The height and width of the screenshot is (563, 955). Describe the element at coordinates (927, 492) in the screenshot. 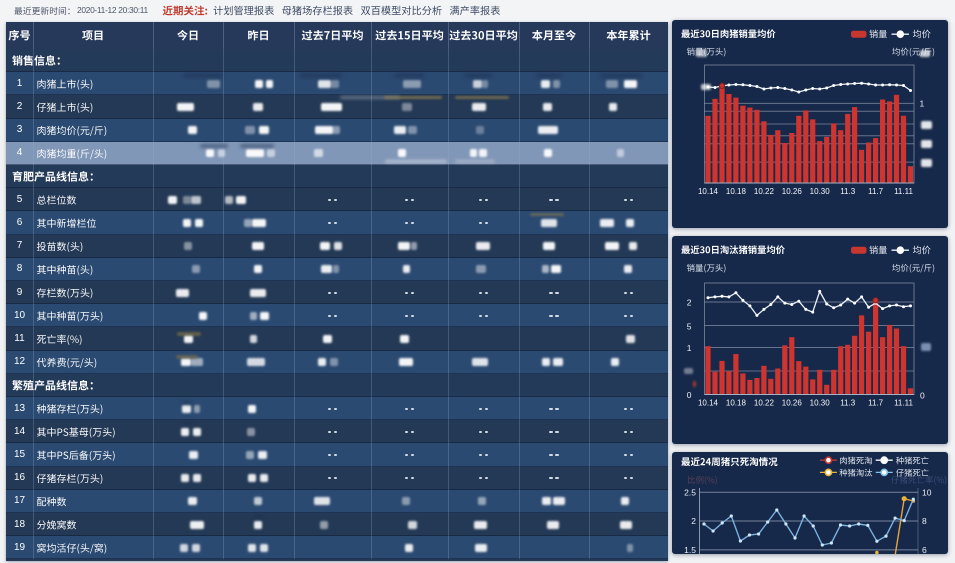

I see `svg-text: 10` at that location.